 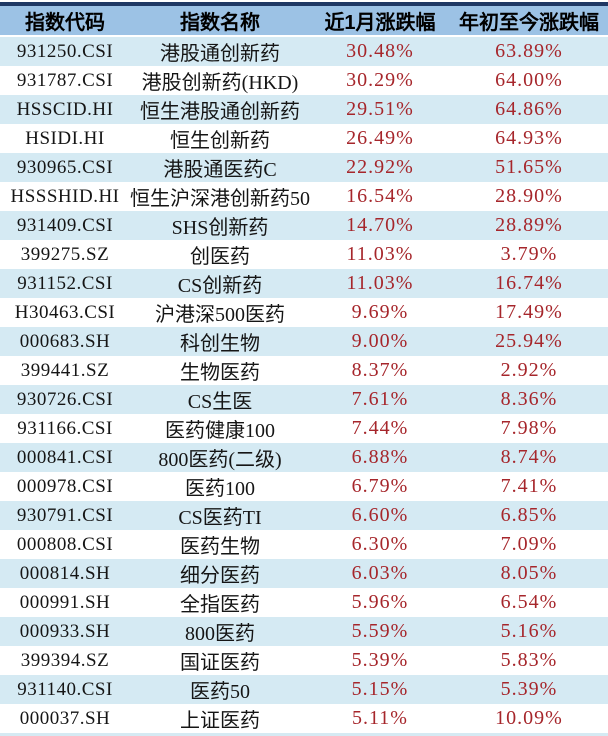 I want to click on table-row: 399275.SZ 创医药 11.03% 3.79%, so click(x=304, y=254).